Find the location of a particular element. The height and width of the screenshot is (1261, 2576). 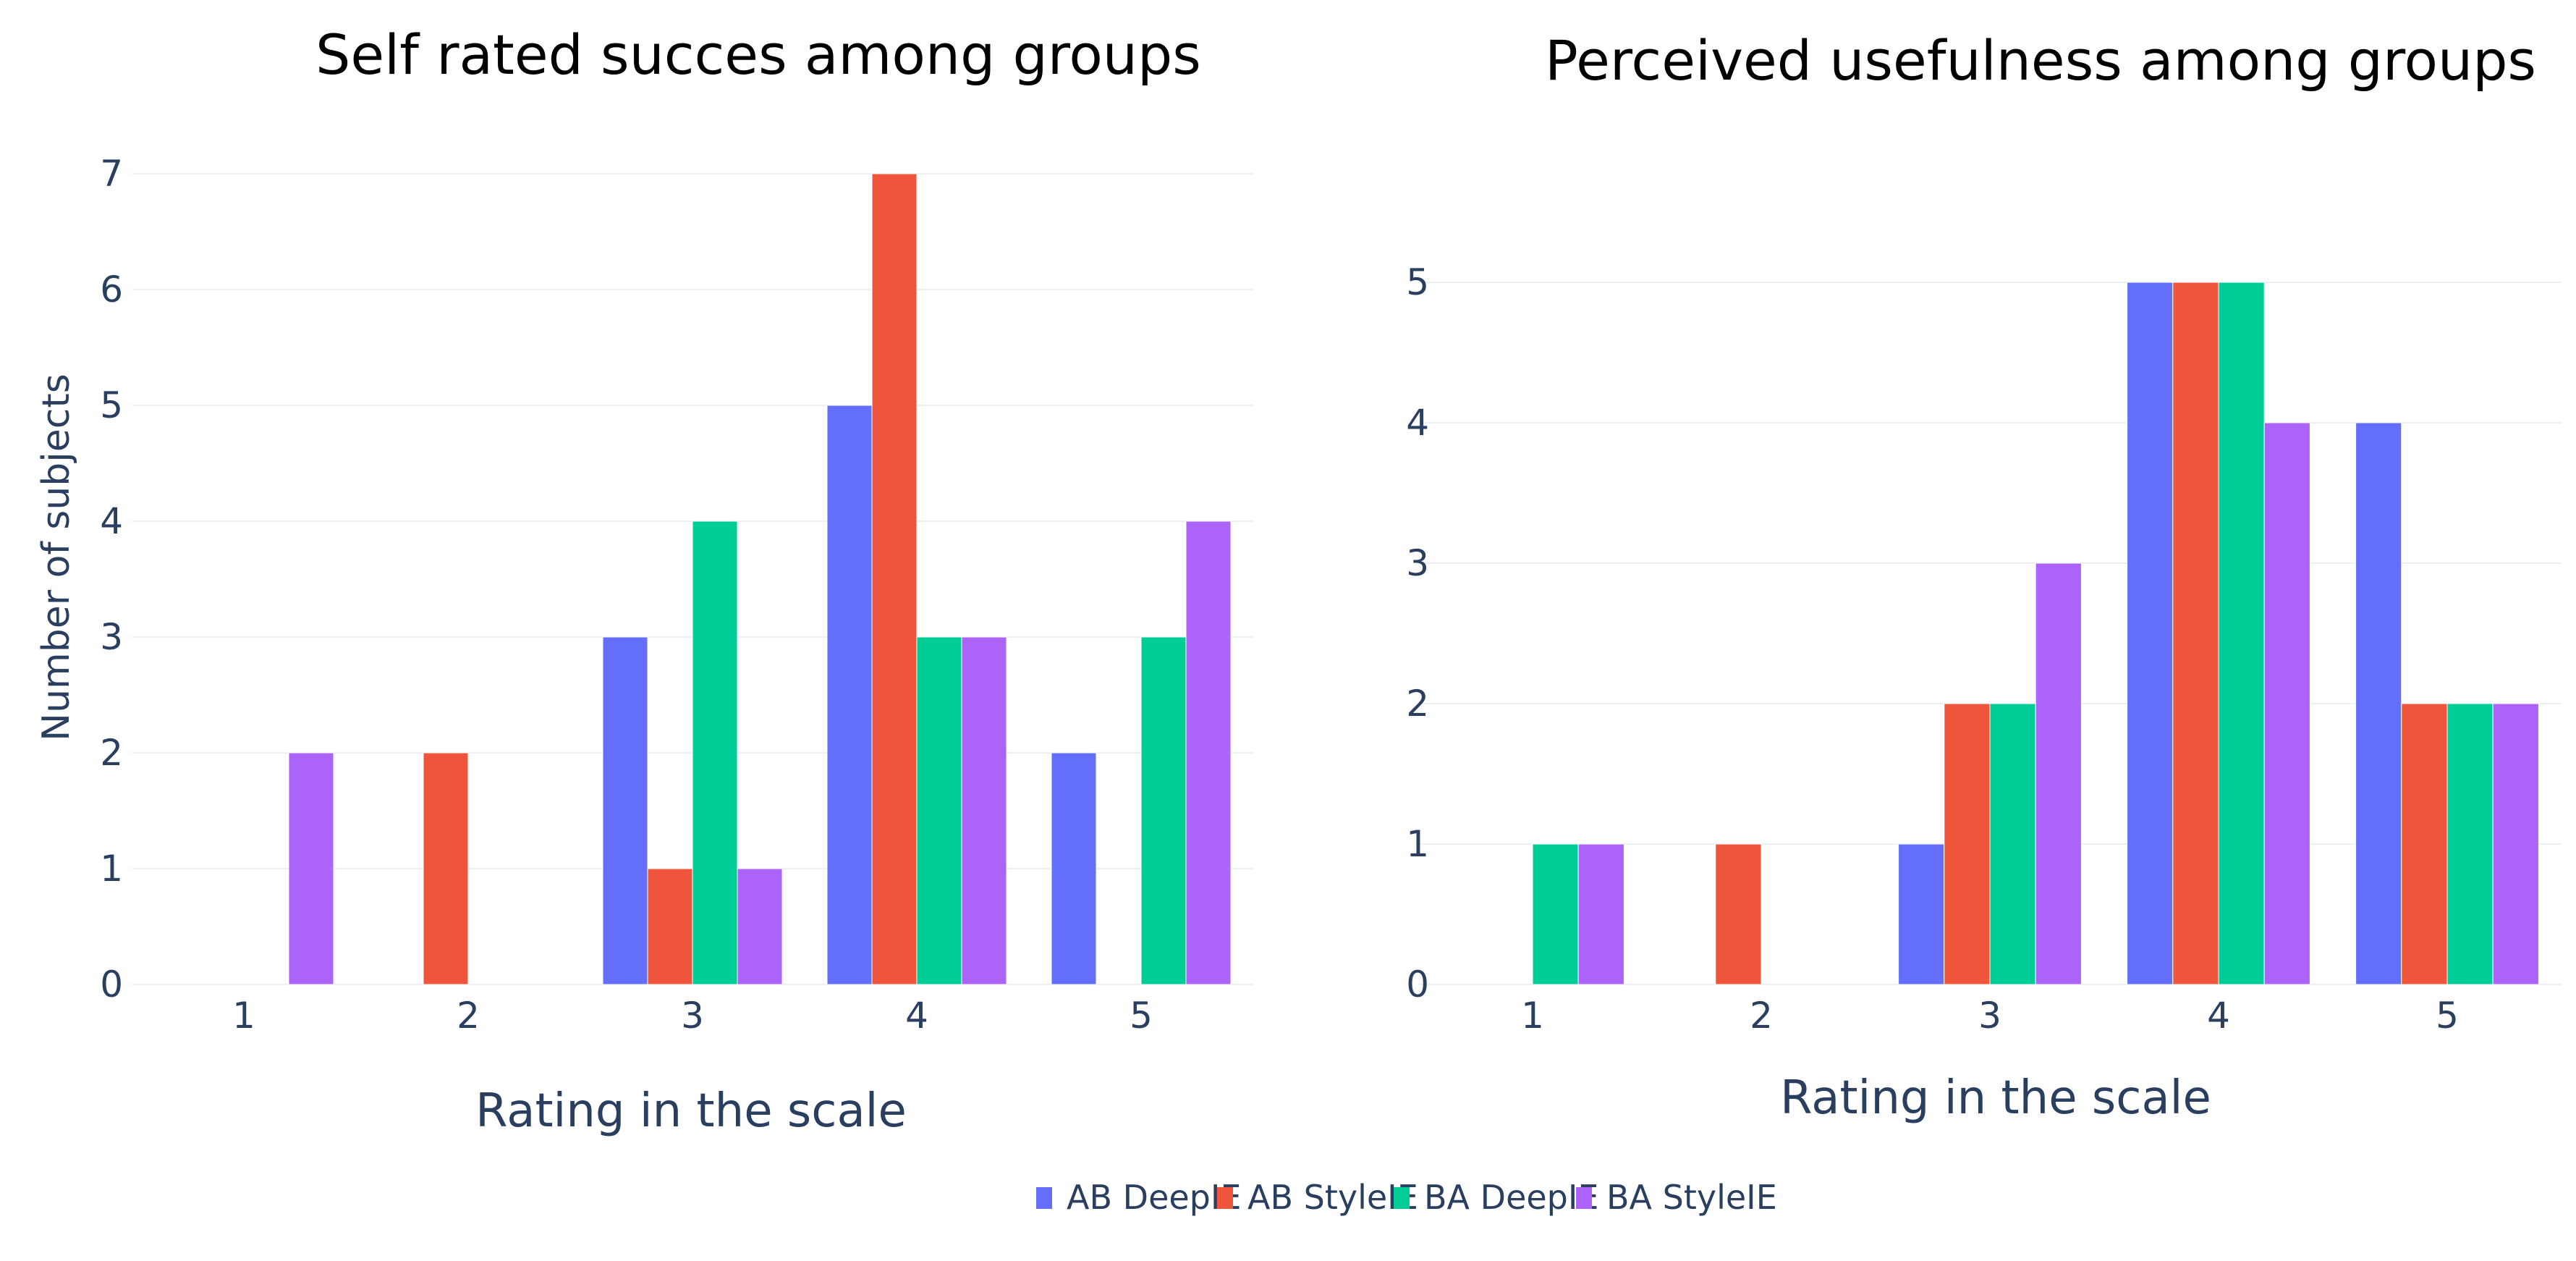

legend-label: BA StyleIE is located at coordinates (1691, 1197).